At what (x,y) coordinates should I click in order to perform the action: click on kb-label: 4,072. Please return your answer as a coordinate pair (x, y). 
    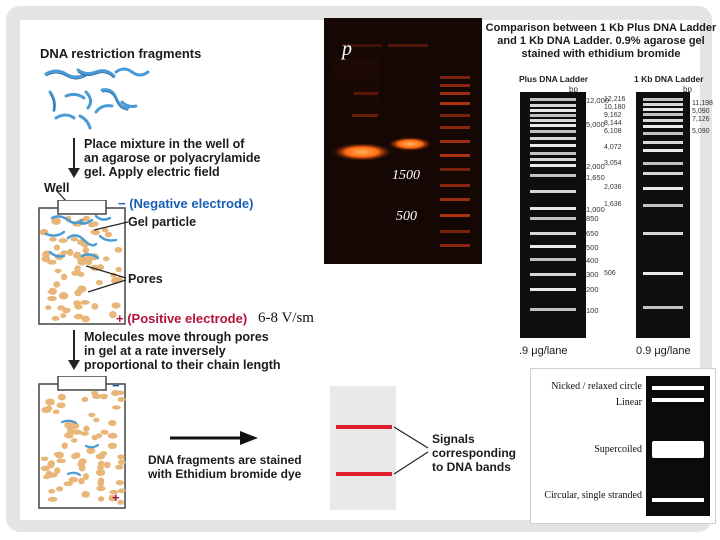
    Looking at the image, I should click on (613, 147).